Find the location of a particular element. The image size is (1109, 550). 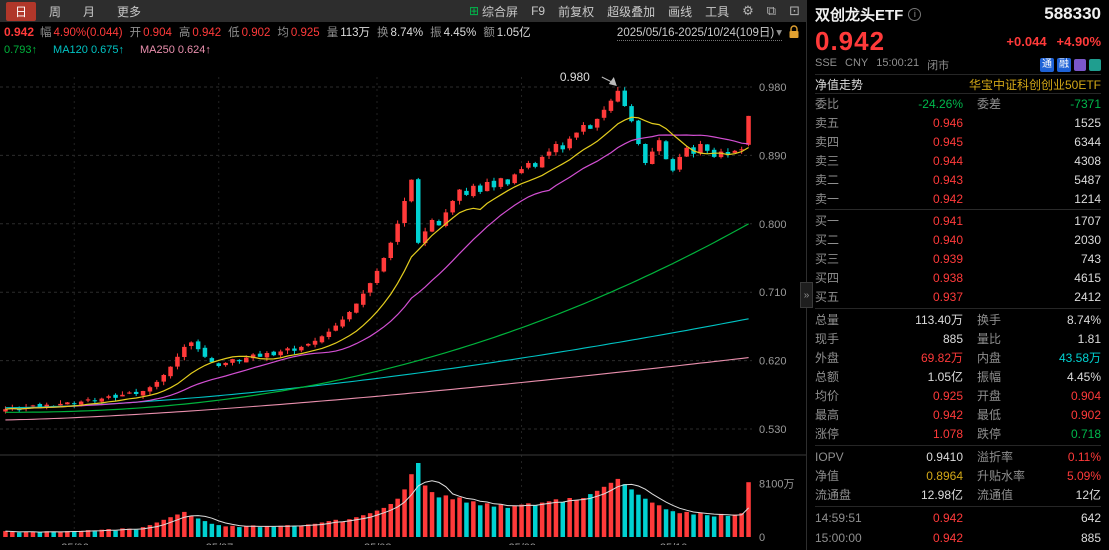

weicha-label: 委差 is located at coordinates (989, 104).